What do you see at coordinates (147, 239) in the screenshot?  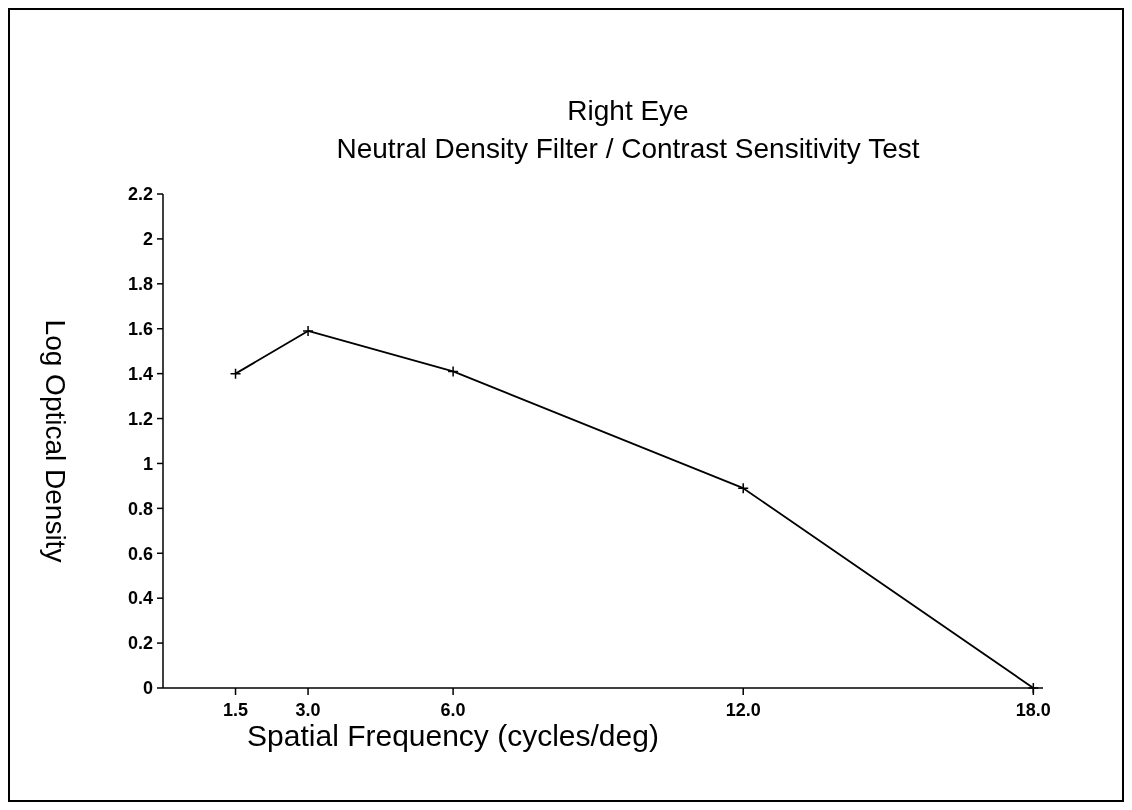 I see `y-tick-label: 2` at bounding box center [147, 239].